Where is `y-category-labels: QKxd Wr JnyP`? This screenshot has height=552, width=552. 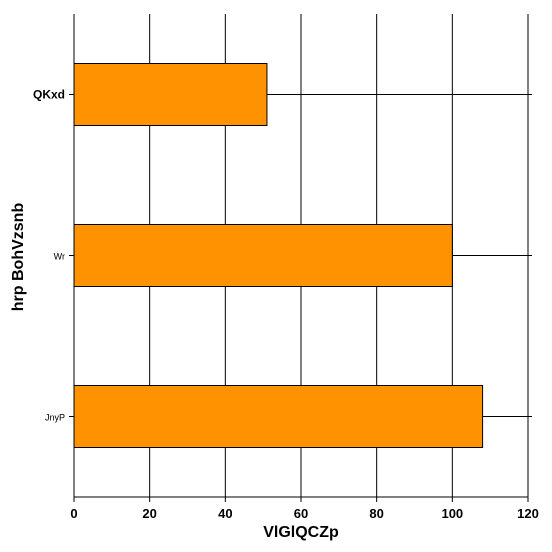 y-category-labels: QKxd Wr JnyP is located at coordinates (53, 255).